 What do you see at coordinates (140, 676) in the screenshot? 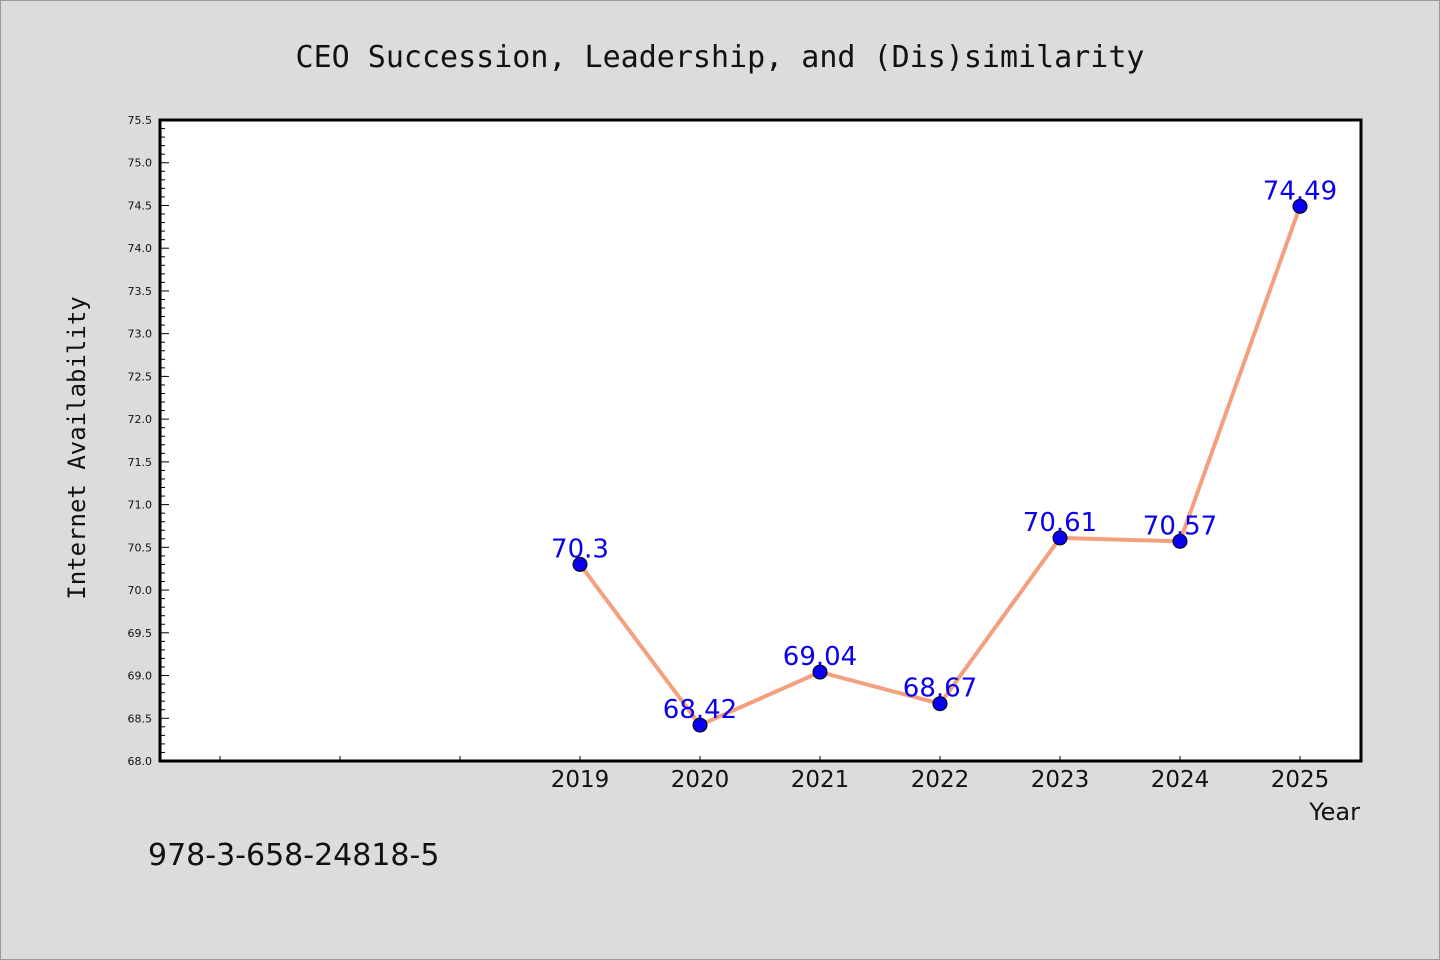
I see `y-tick-label: 69.0` at bounding box center [140, 676].